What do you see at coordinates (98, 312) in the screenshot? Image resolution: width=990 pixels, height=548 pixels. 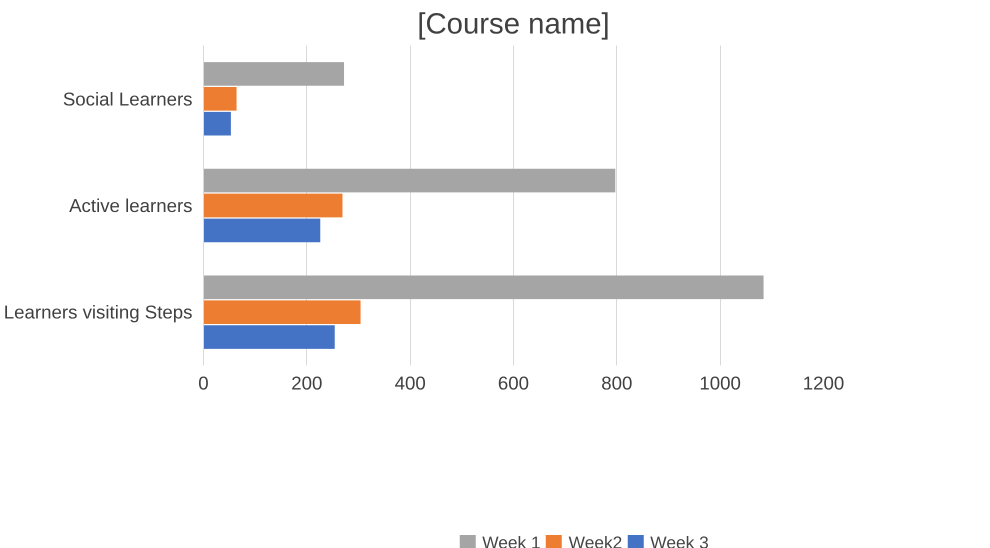 I see `y-tick-label: Learners visiting Steps` at bounding box center [98, 312].